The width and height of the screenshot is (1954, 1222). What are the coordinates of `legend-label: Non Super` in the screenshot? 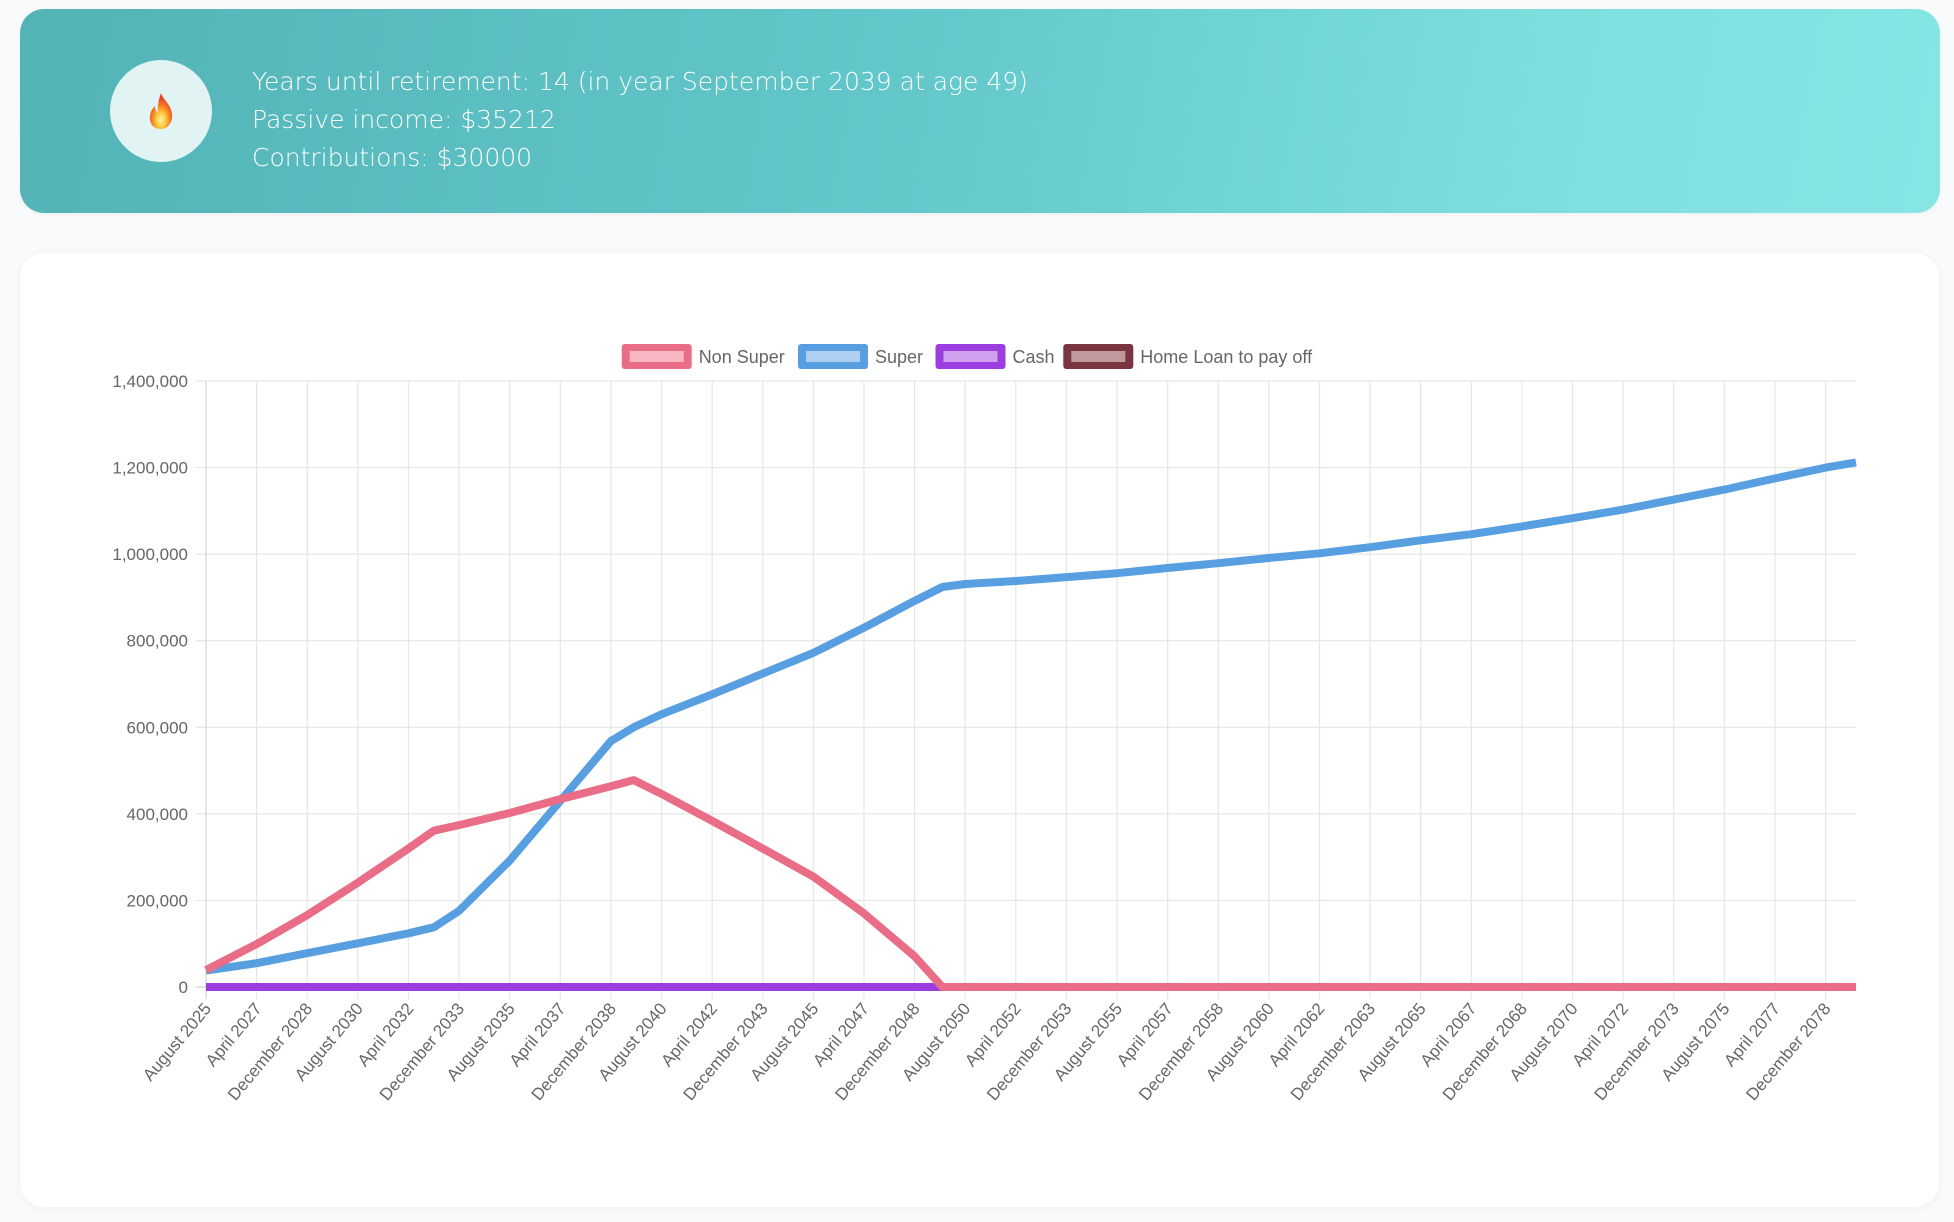 It's located at (742, 357).